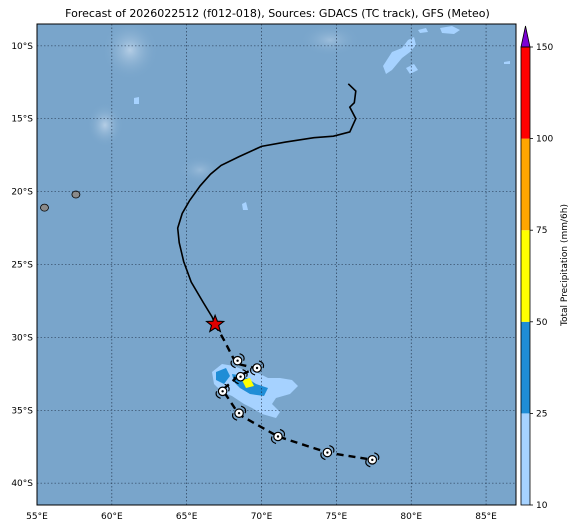 Image resolution: width=580 pixels, height=528 pixels. Describe the element at coordinates (215, 323) in the screenshot. I see `current-position-star` at that location.